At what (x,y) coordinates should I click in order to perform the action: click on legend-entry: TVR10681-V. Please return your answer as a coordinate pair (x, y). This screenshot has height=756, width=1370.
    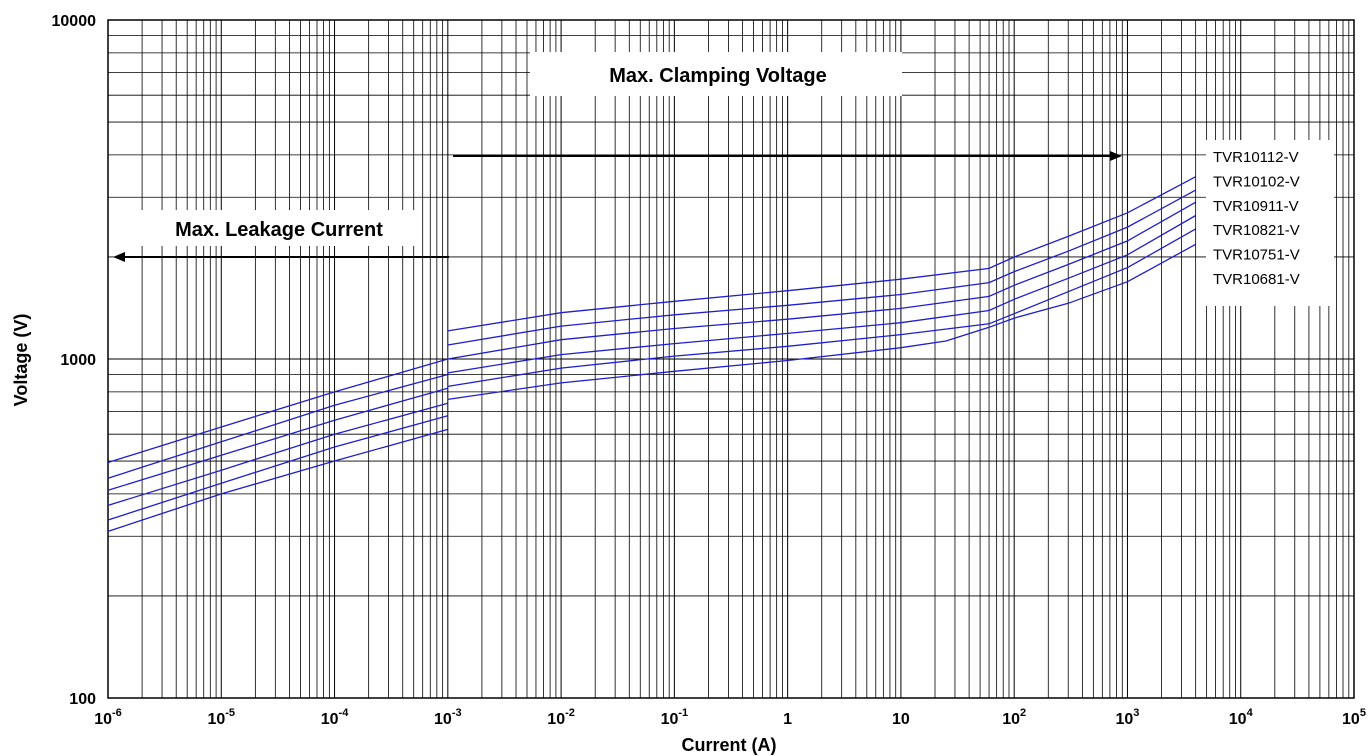
    Looking at the image, I should click on (1256, 279).